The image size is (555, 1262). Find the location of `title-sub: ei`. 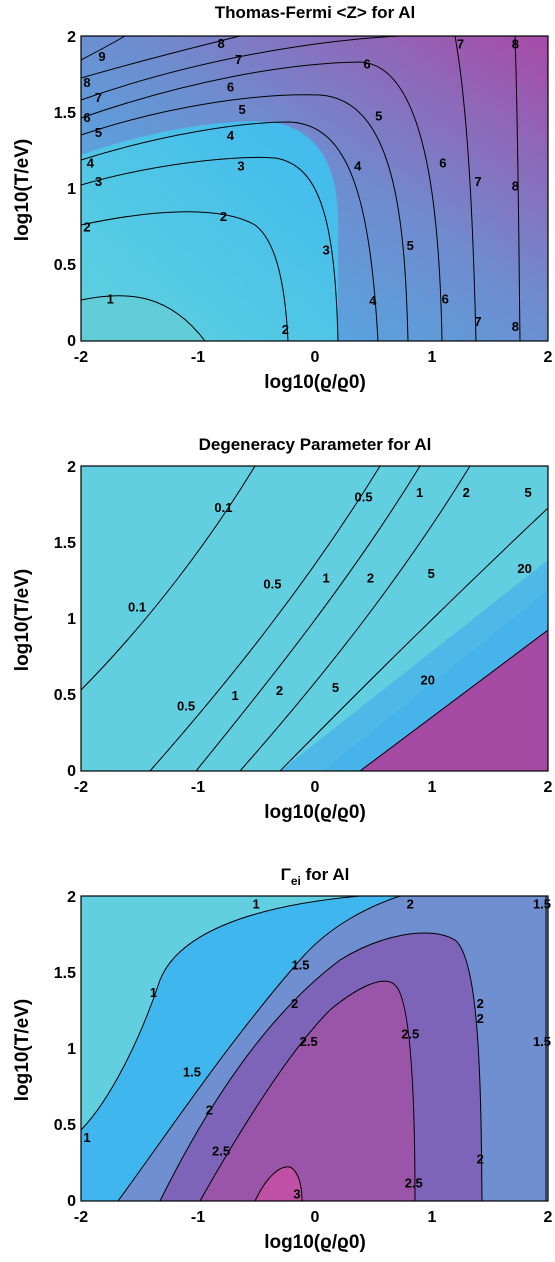

title-sub: ei is located at coordinates (296, 881).